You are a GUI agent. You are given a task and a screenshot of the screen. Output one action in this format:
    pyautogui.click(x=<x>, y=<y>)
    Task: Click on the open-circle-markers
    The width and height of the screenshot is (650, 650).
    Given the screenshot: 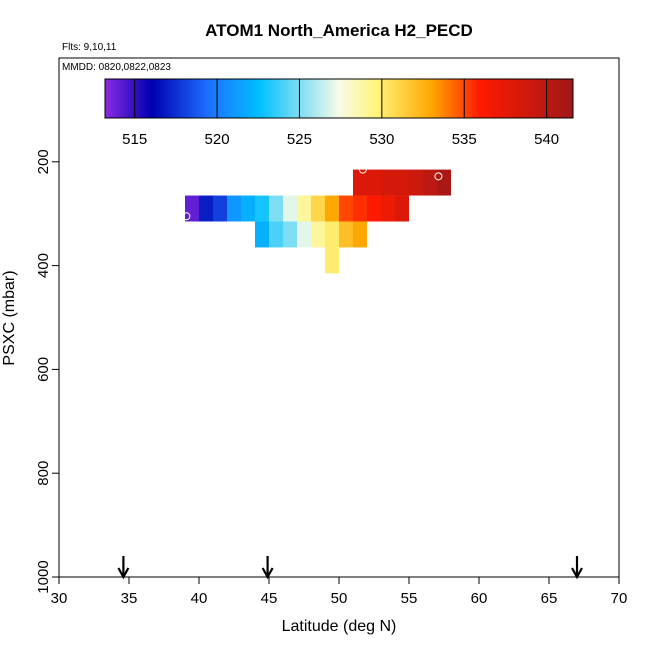 What is the action you would take?
    pyautogui.click(x=312, y=193)
    